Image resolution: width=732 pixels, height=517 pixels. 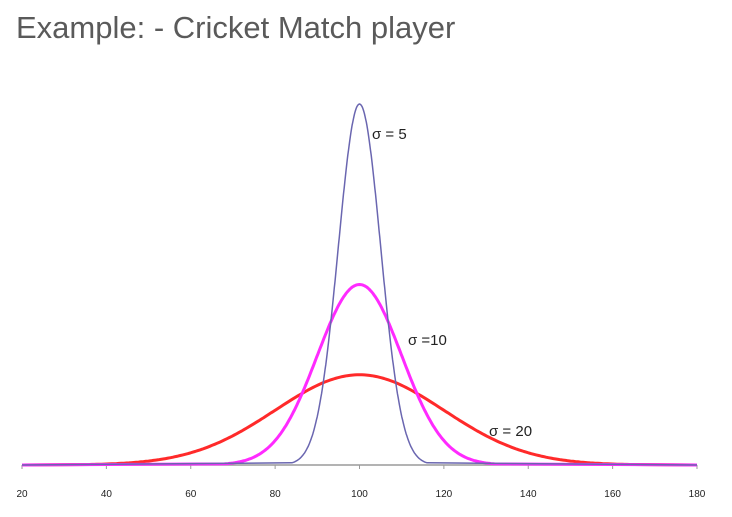 What do you see at coordinates (361, 482) in the screenshot?
I see `x-axis-ticks: 20 40 60 80 100 120 140 160 180` at bounding box center [361, 482].